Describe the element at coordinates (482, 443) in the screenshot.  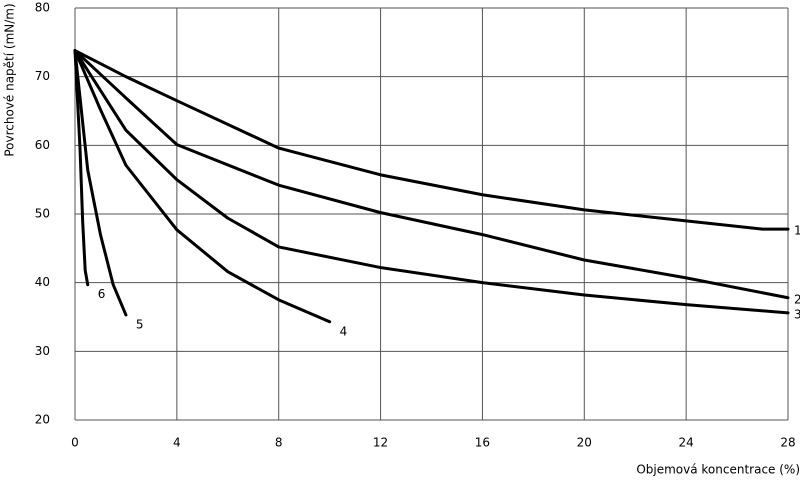
I see `x-tick-label: 16` at that location.